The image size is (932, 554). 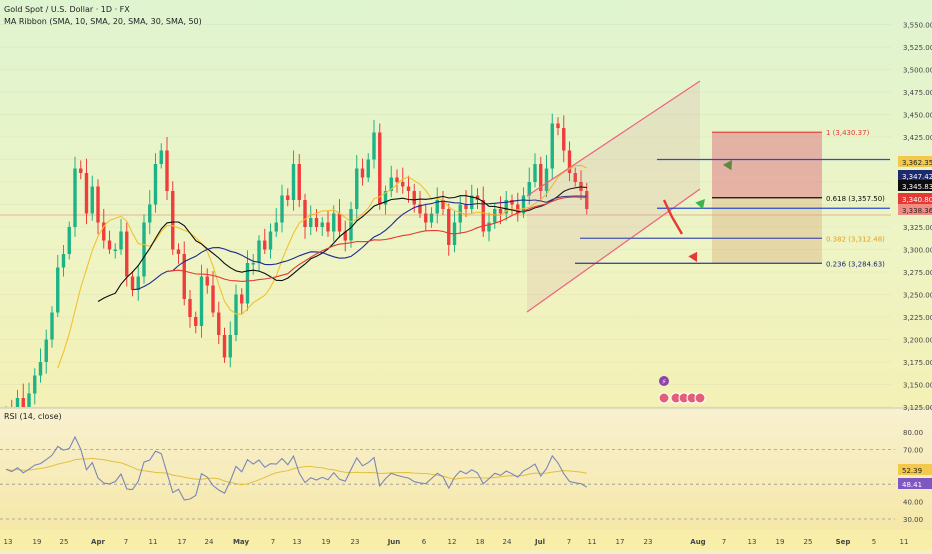 I want to click on x-tick-label: 17, so click(x=620, y=542).